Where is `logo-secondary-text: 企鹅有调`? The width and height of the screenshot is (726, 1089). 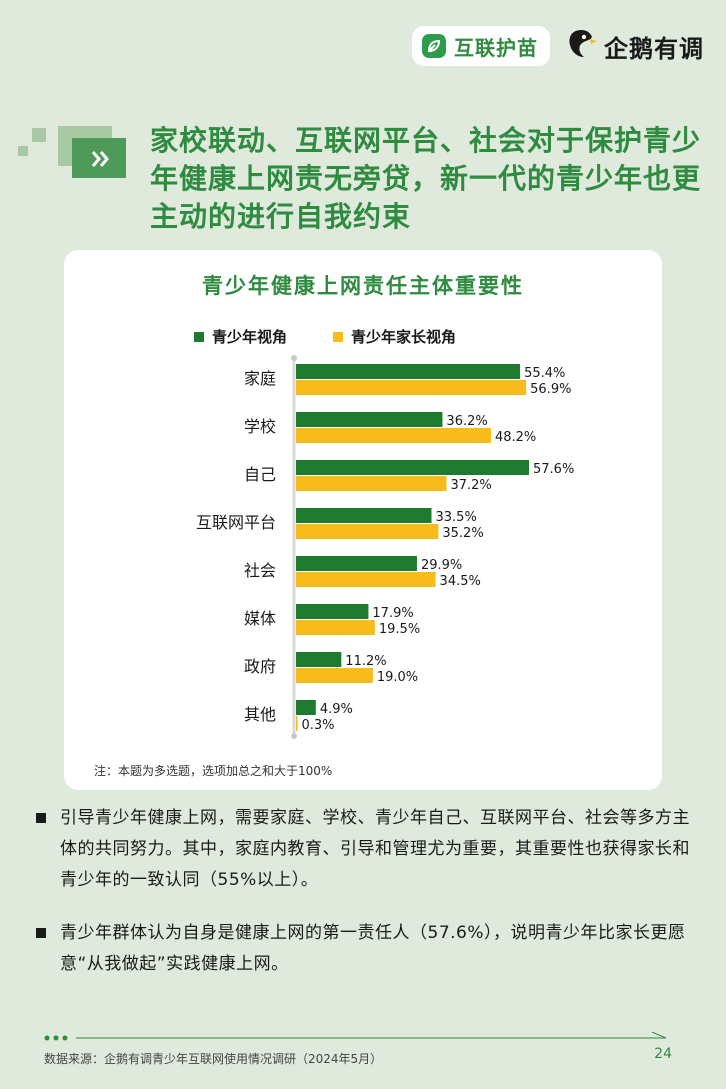
logo-secondary-text: 企鹅有调 is located at coordinates (654, 48).